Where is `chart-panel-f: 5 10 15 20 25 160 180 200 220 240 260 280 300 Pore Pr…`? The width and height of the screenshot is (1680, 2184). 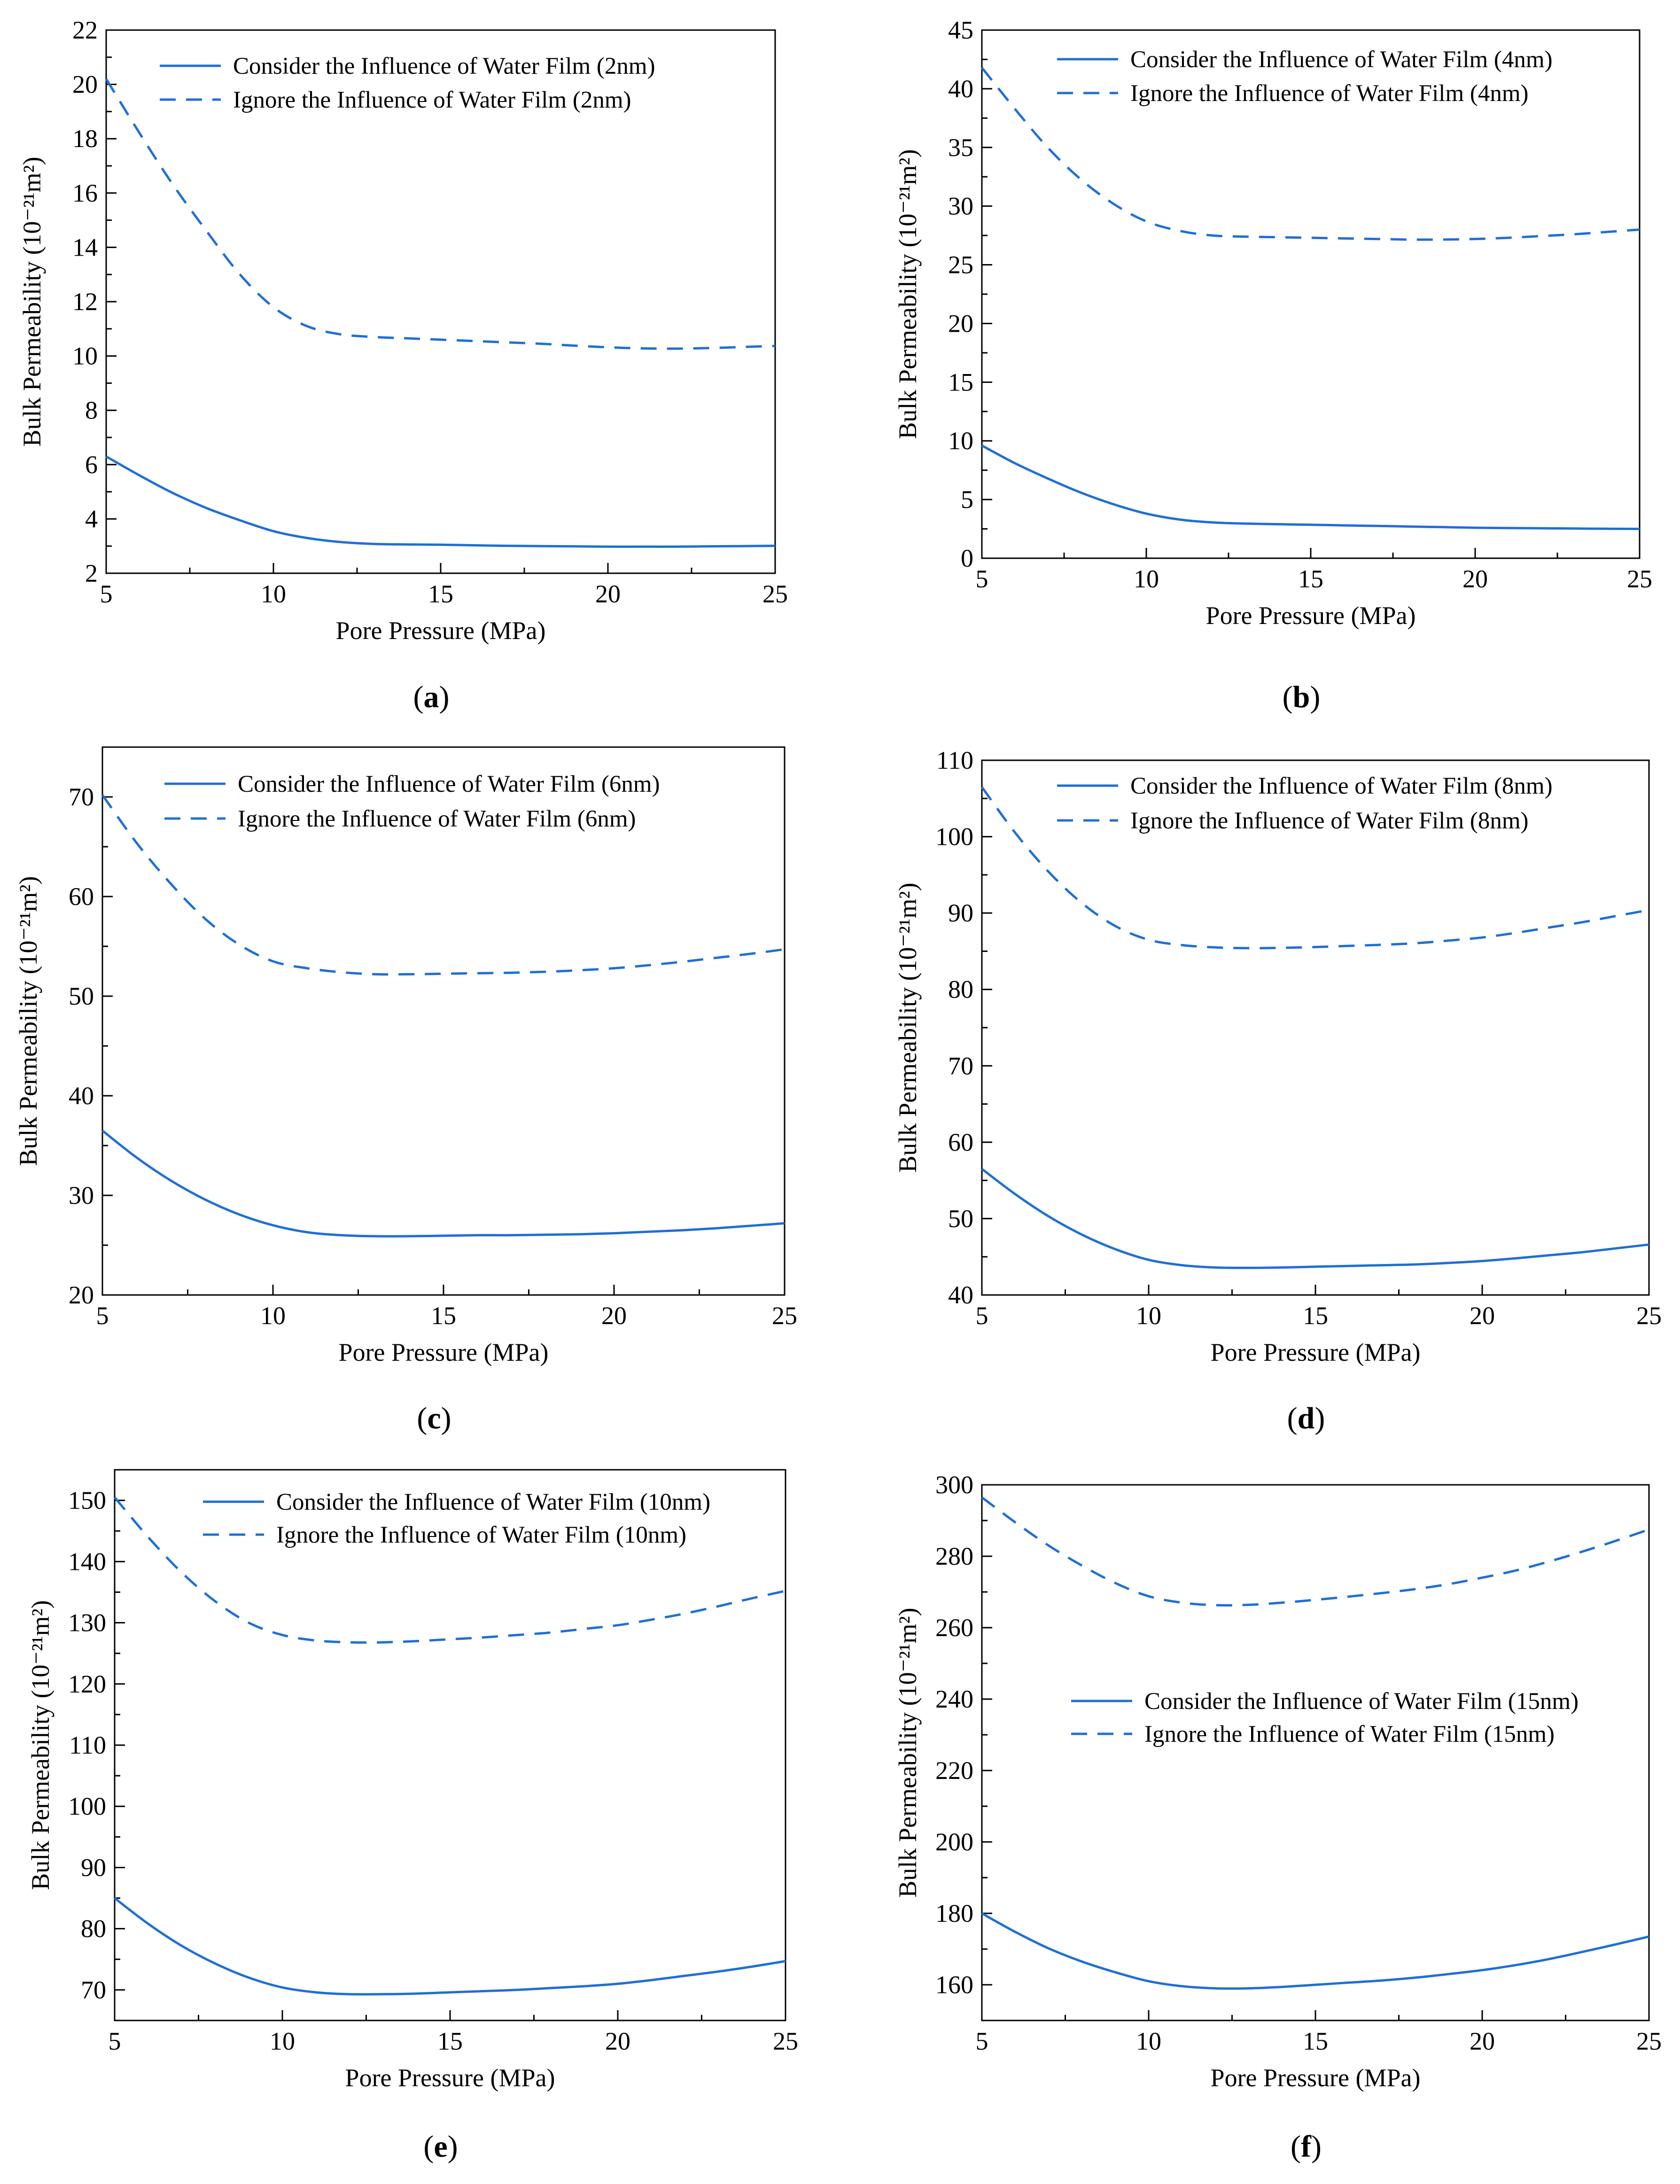
chart-panel-f: 5 10 15 20 25 160 180 200 220 240 260 280 300 Pore Pr… is located at coordinates (1278, 1817).